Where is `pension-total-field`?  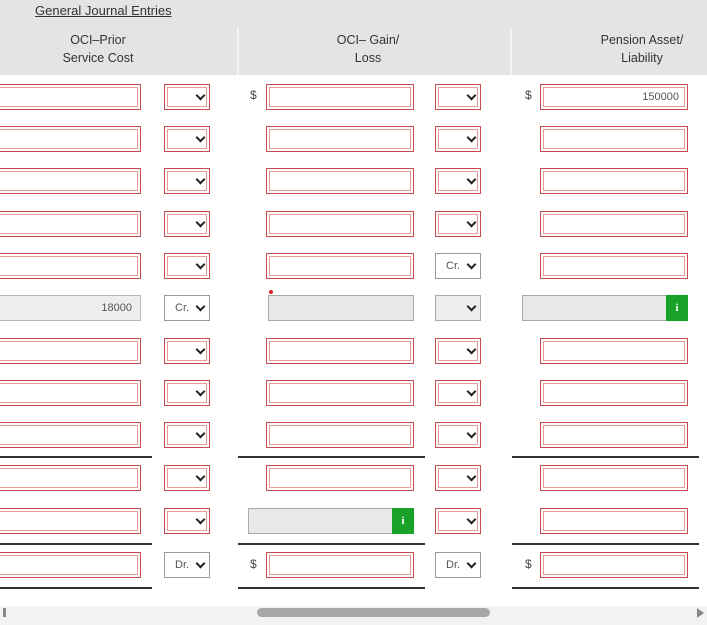 pension-total-field is located at coordinates (614, 565).